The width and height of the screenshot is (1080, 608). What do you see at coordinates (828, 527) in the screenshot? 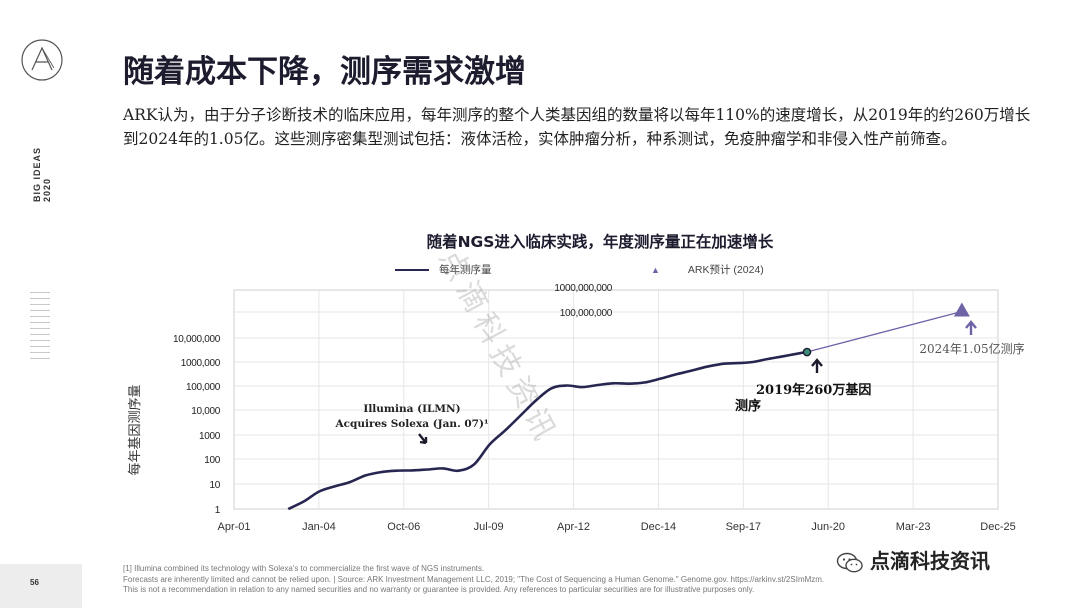
I see `x-tick-label: Jun-20` at bounding box center [828, 527].